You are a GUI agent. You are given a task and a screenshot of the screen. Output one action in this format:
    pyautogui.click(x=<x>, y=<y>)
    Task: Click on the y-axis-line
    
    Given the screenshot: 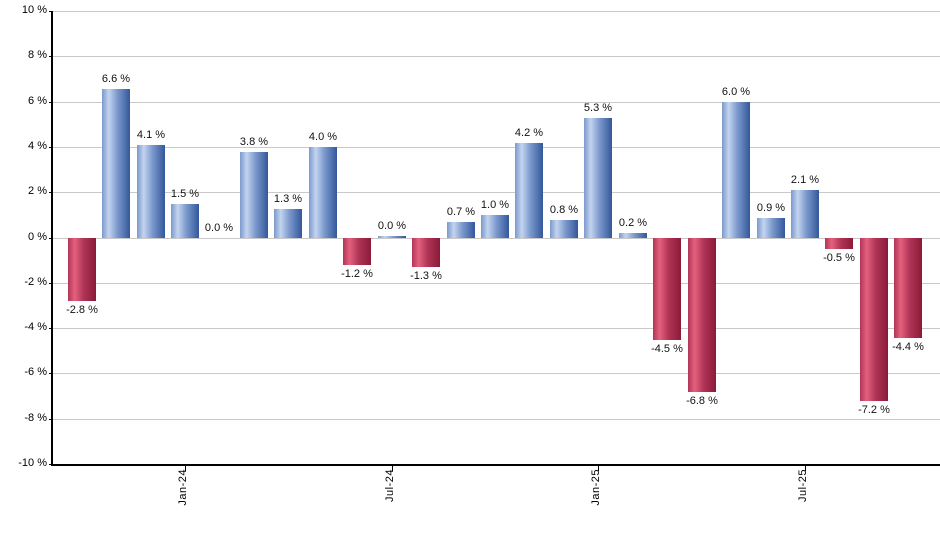 What is the action you would take?
    pyautogui.click(x=52, y=238)
    